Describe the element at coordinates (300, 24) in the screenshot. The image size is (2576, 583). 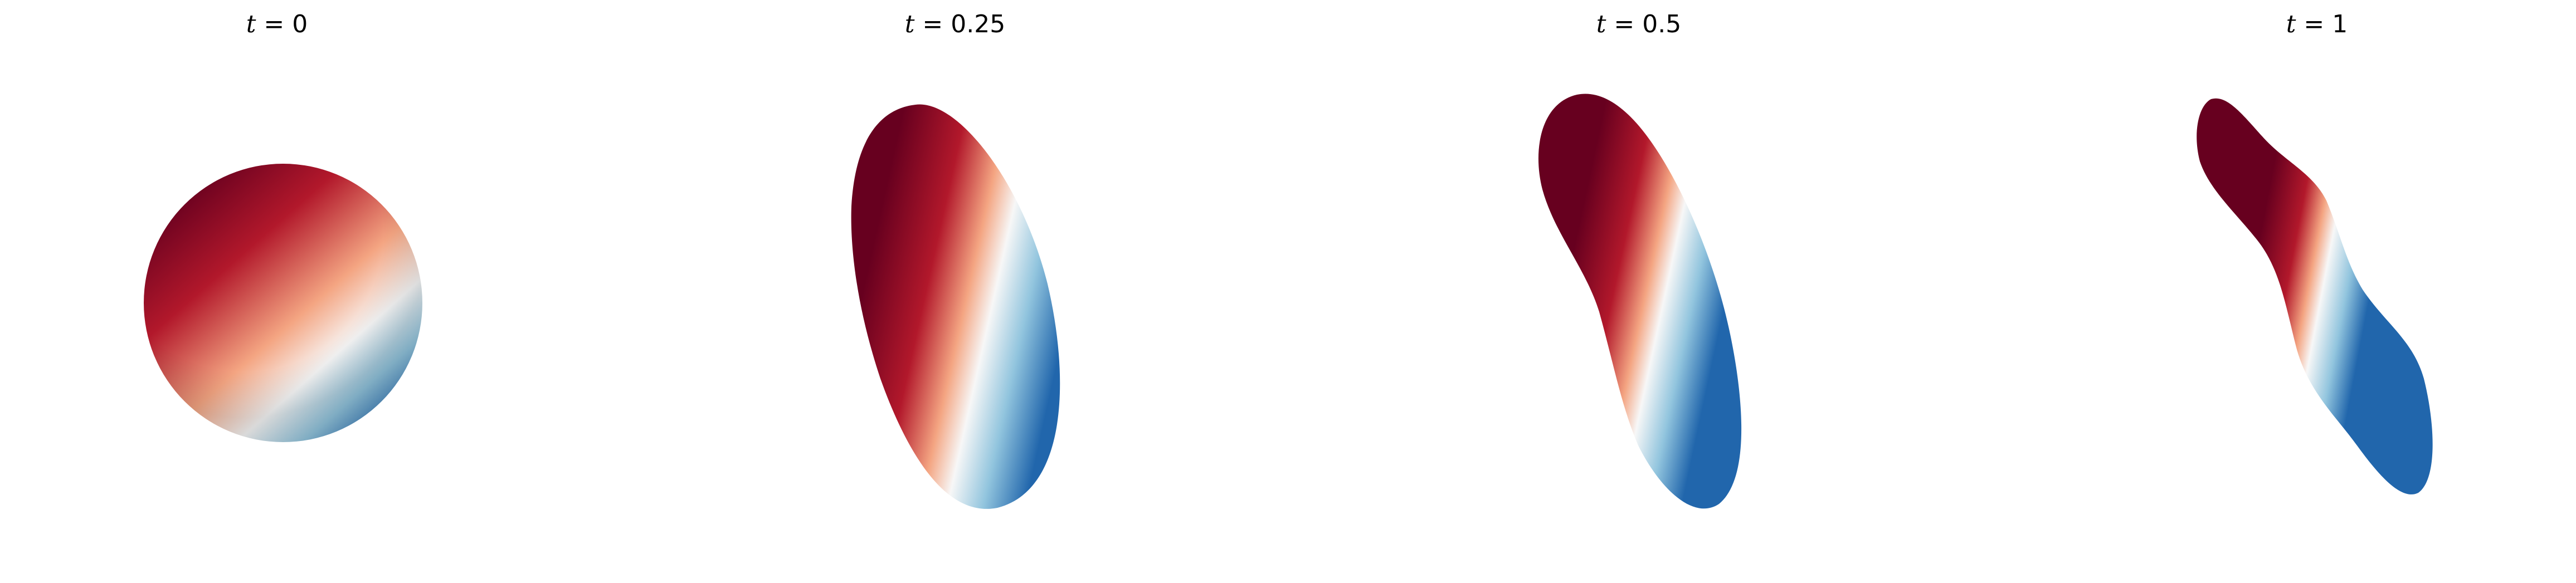
I see `time-value: 0` at that location.